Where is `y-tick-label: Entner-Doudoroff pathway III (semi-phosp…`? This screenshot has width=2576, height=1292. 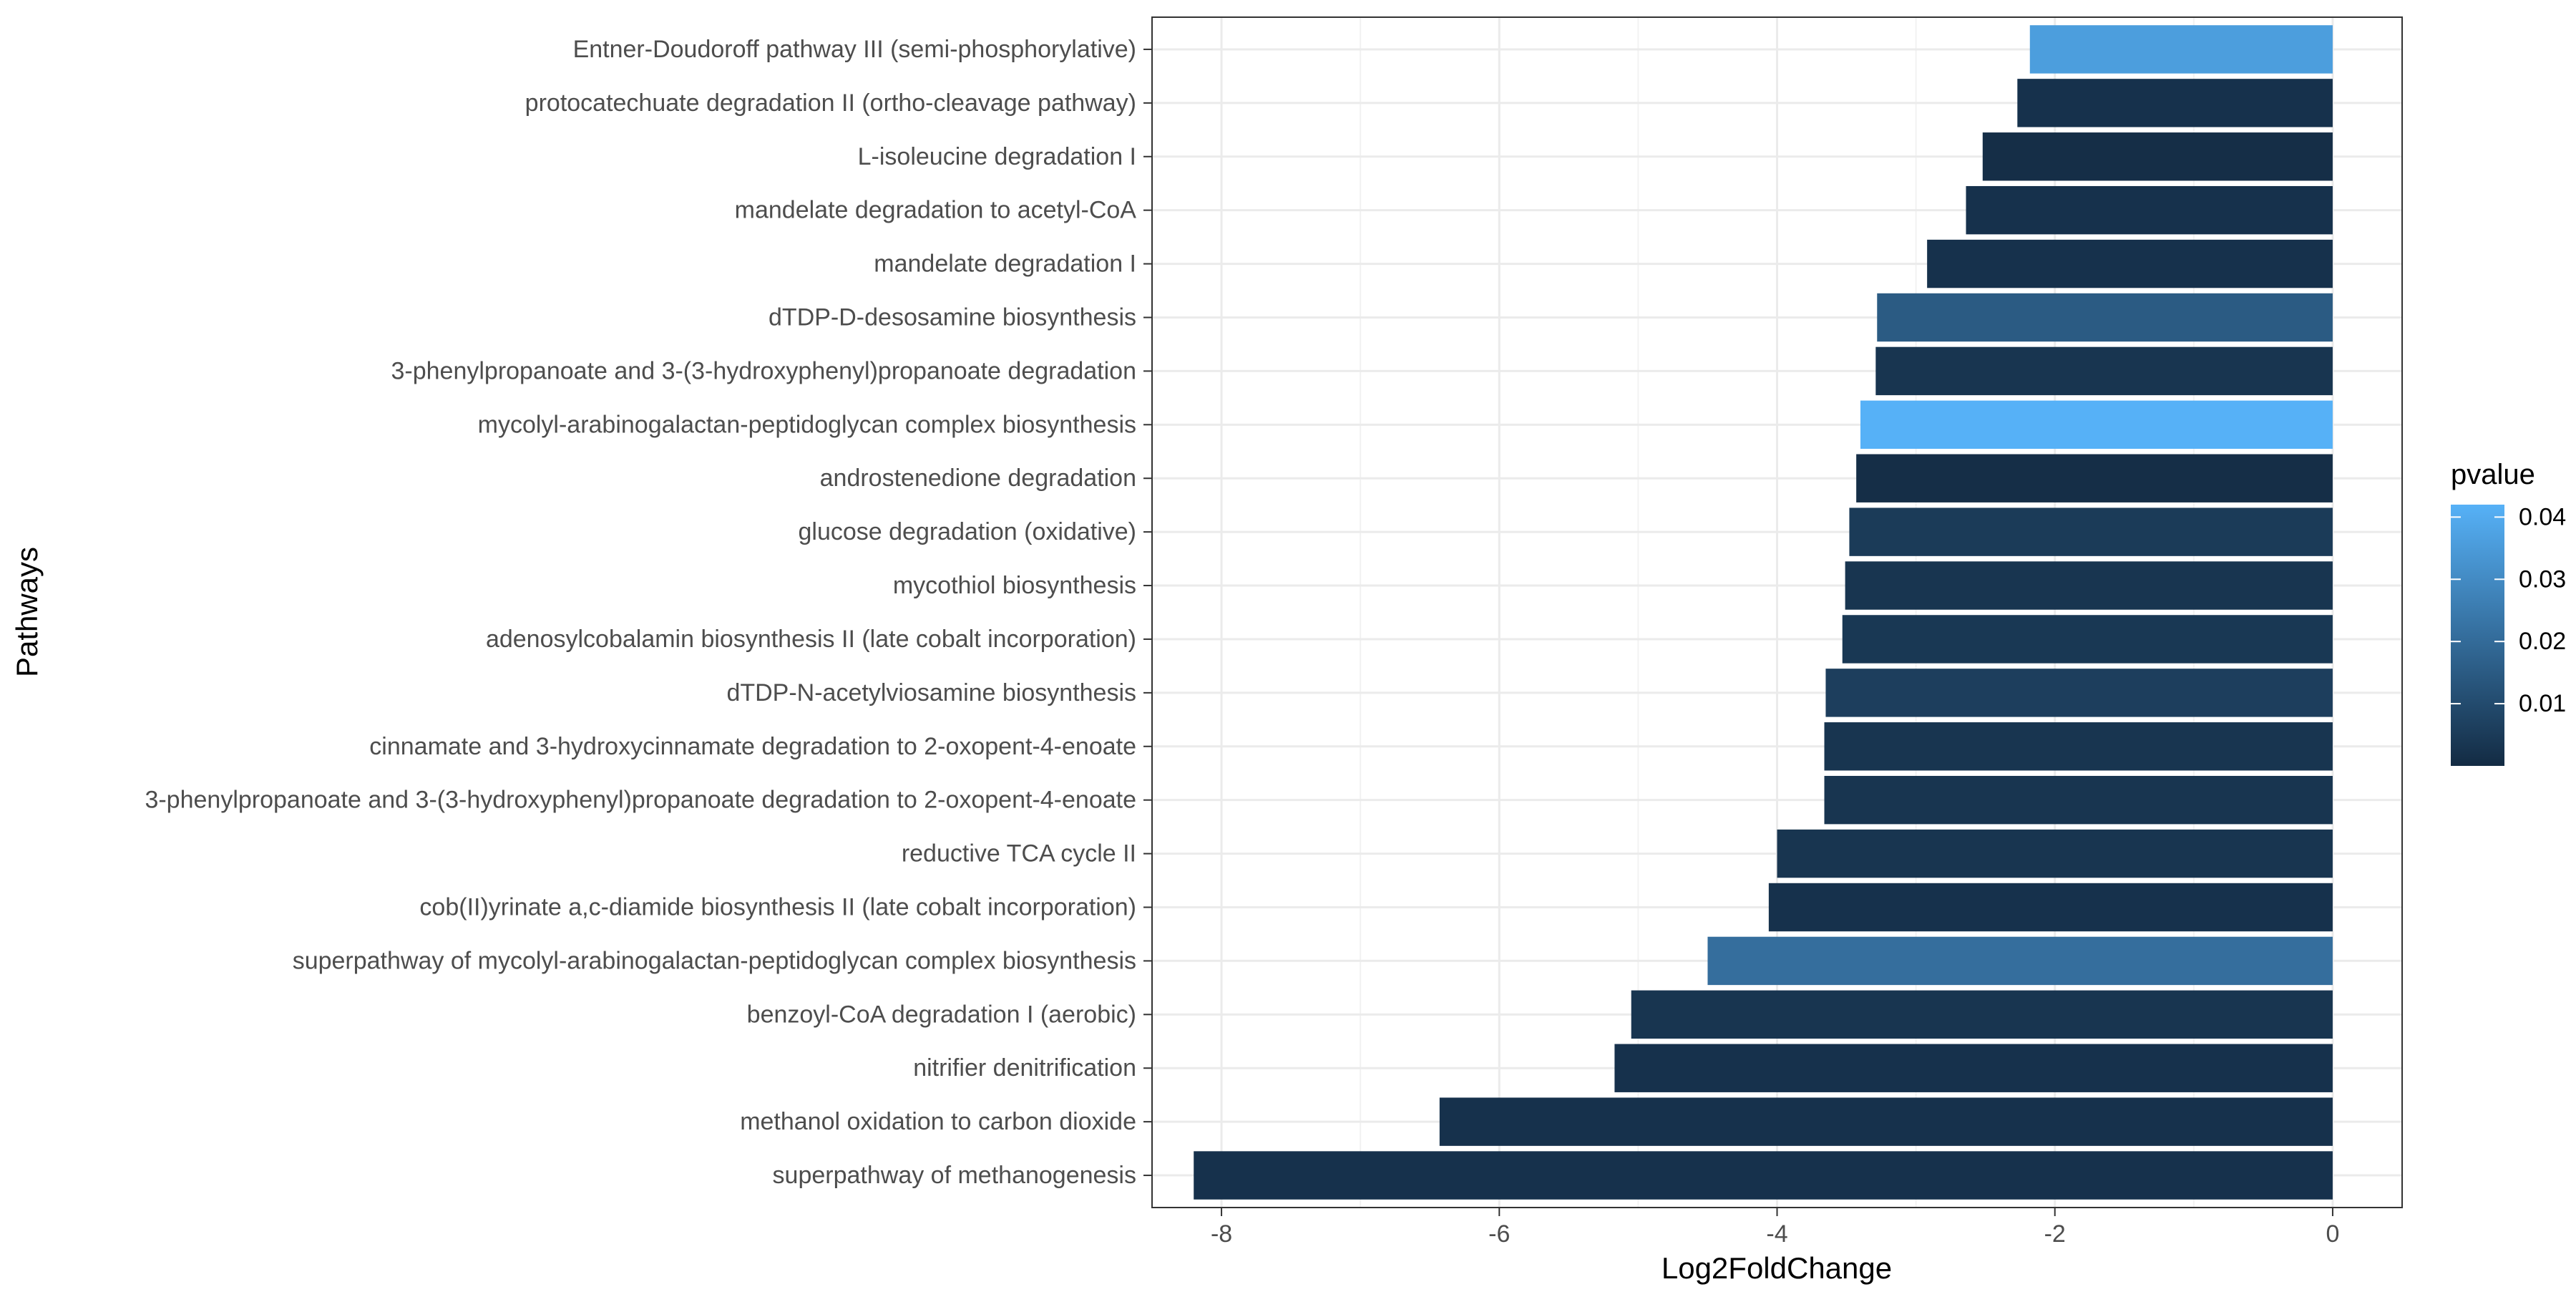 y-tick-label: Entner-Doudoroff pathway III (semi-phosp… is located at coordinates (854, 49).